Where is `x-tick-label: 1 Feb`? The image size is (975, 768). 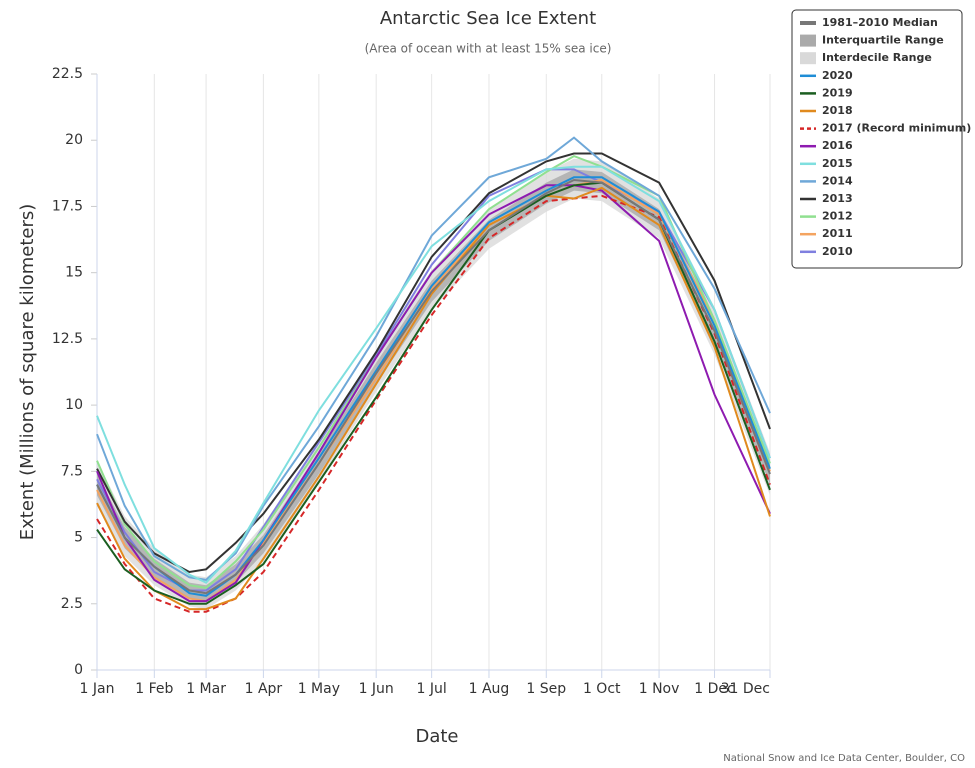 x-tick-label: 1 Feb is located at coordinates (154, 689).